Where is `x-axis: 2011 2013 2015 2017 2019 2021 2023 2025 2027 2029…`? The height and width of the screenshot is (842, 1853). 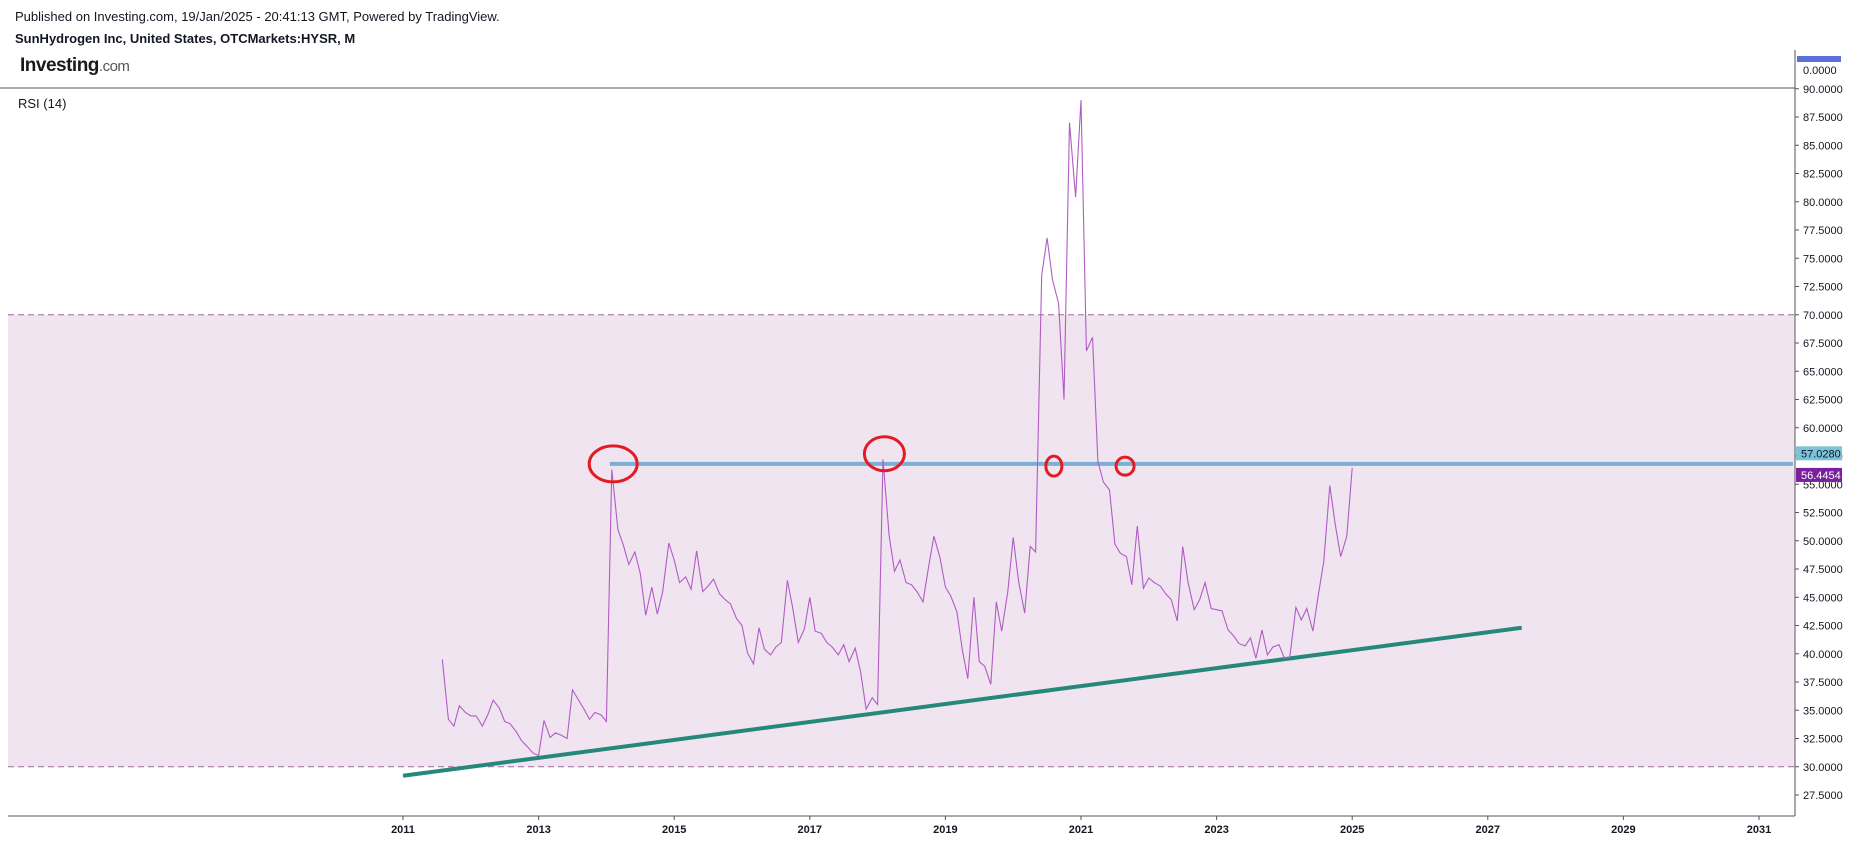 x-axis: 2011 2013 2015 2017 2019 2021 2023 2025 2027 2029… is located at coordinates (1081, 826).